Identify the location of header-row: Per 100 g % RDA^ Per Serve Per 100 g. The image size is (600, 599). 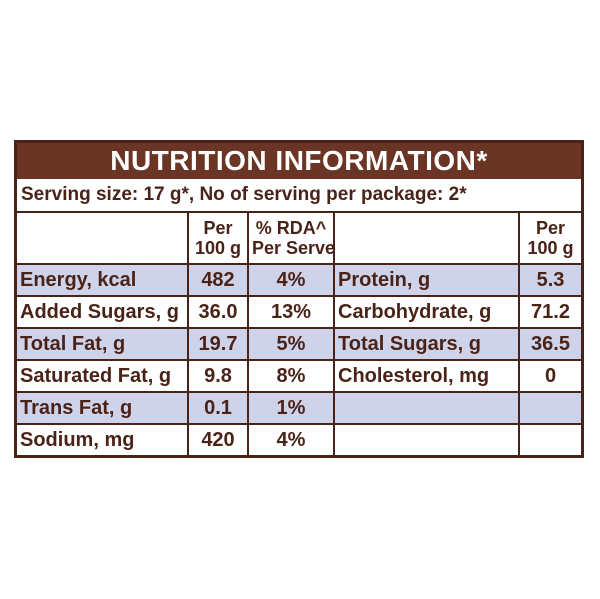
(299, 239).